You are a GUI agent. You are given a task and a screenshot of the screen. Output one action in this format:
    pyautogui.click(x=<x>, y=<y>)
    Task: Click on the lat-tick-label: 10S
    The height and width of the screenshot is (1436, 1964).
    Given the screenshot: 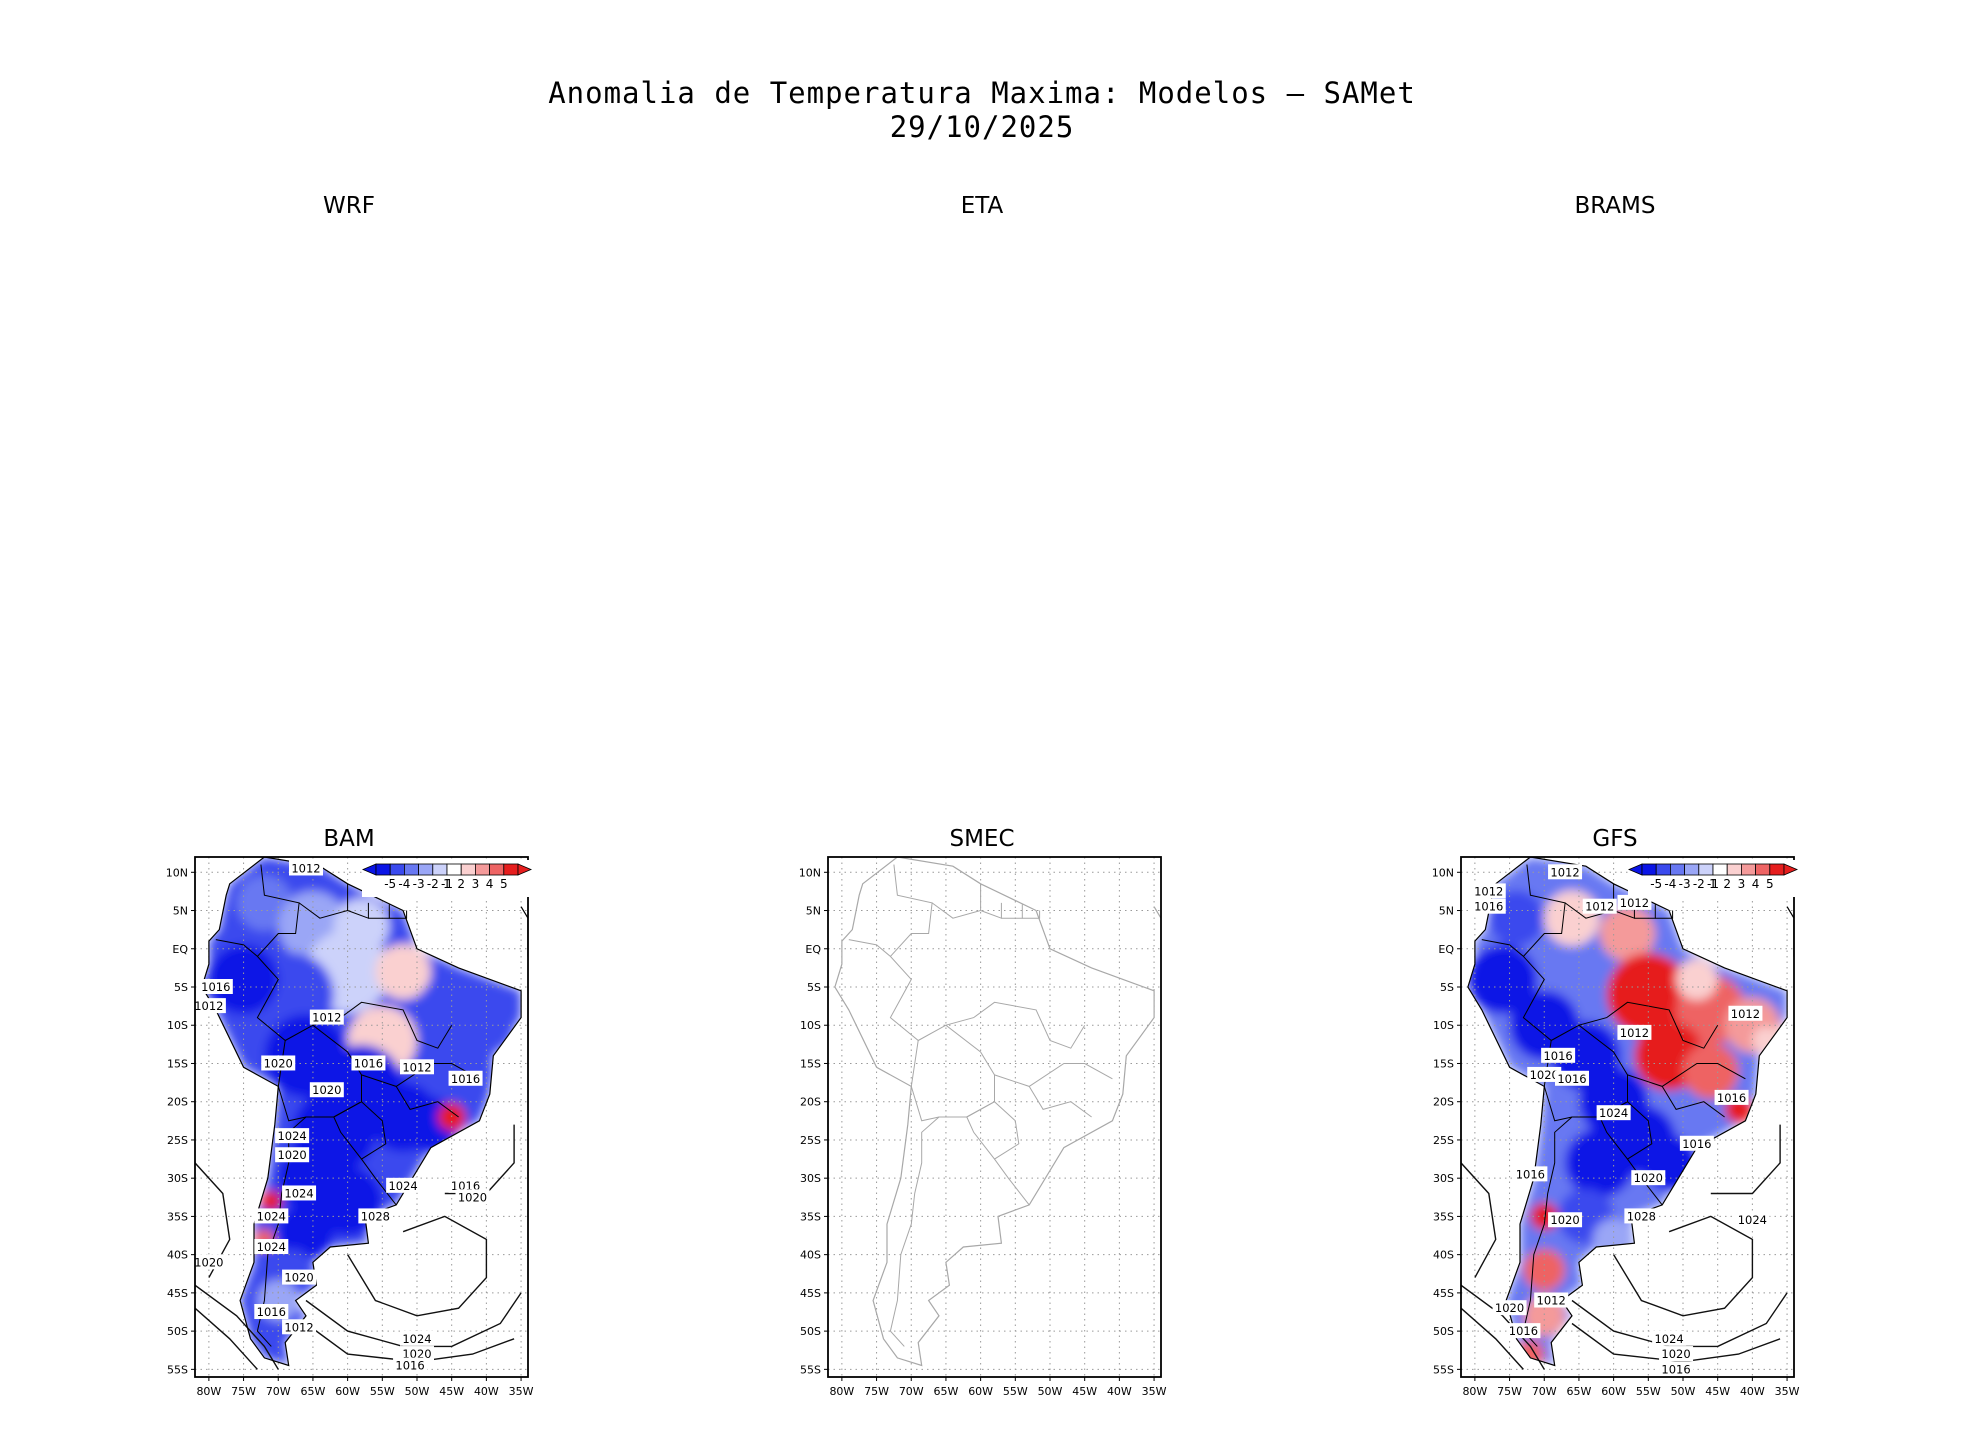 What is the action you would take?
    pyautogui.click(x=1443, y=1025)
    